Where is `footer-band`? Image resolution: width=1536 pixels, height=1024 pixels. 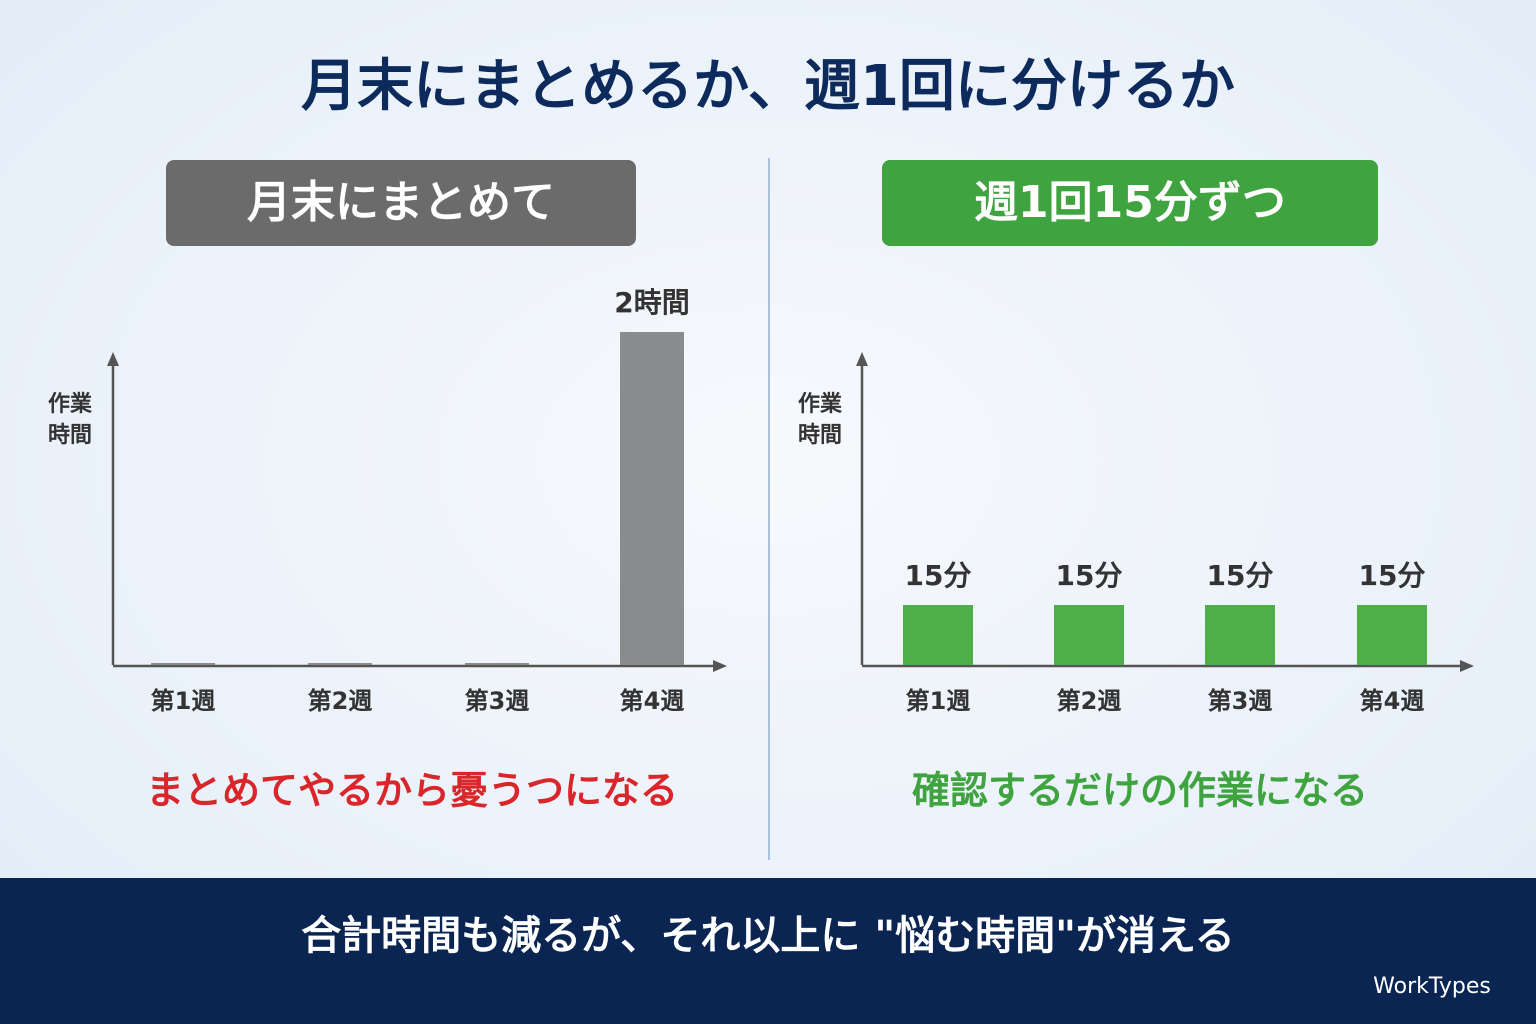 footer-band is located at coordinates (768, 951).